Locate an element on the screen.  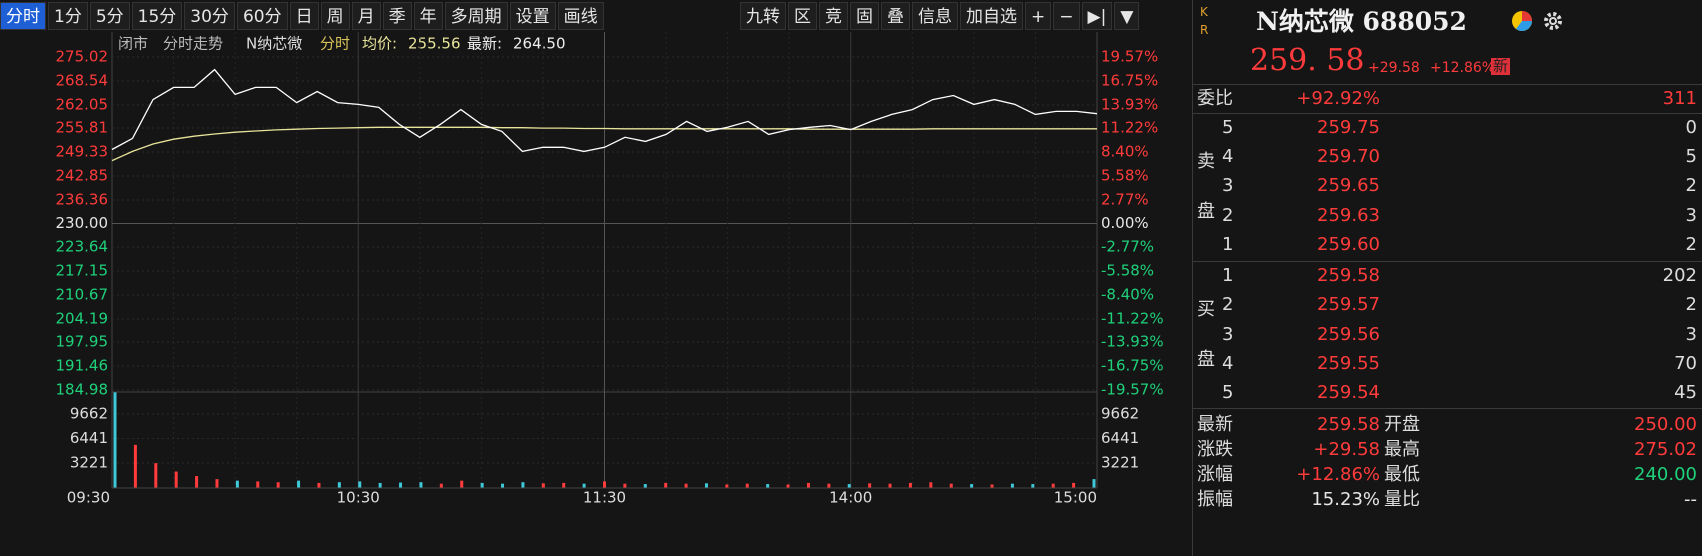
last-price: 259. 58 is located at coordinates (1307, 60).